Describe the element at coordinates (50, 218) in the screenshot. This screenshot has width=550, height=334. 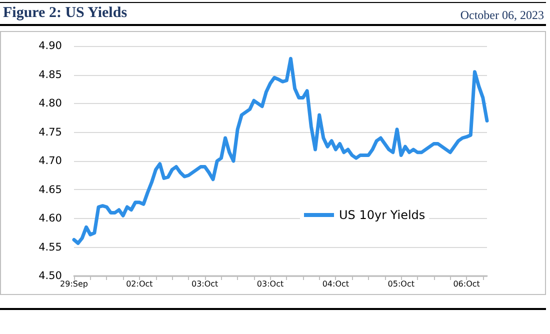
I see `y-tick-label: 4.60` at that location.